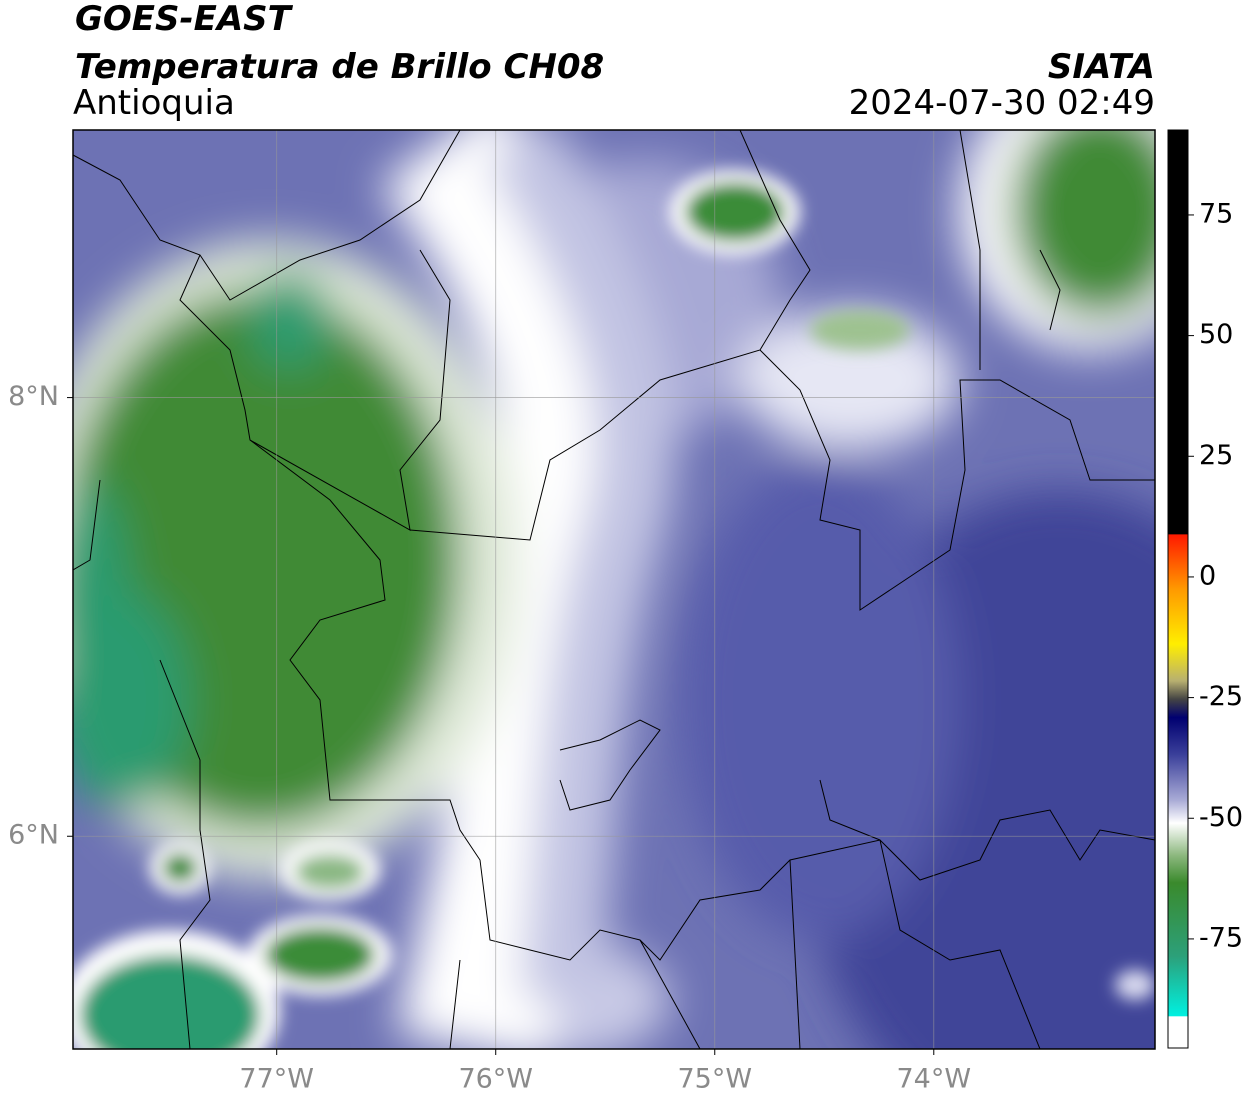 This screenshot has height=1099, width=1252. I want to click on colorbar-label: -25, so click(1221, 696).